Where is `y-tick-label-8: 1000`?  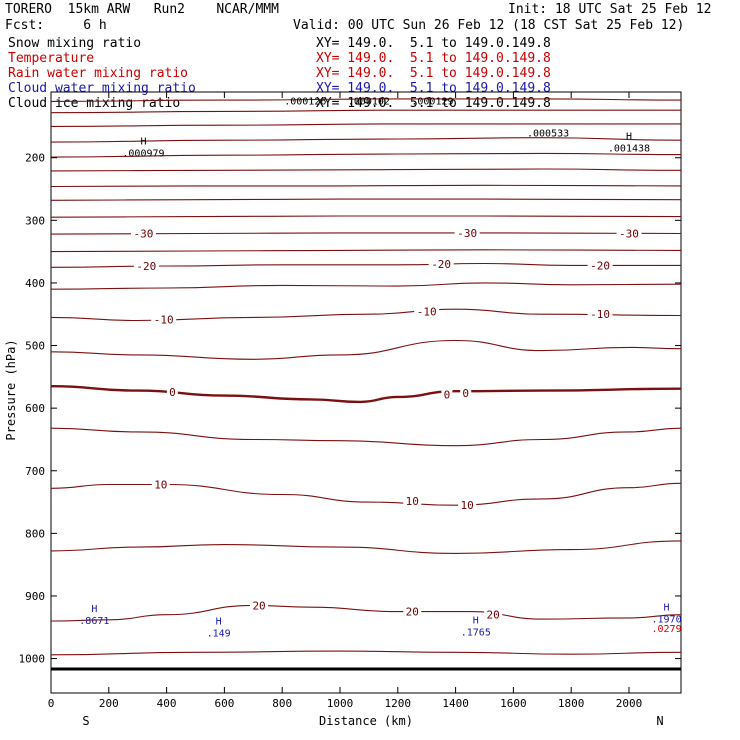
y-tick-label-8: 1000 is located at coordinates (32, 659).